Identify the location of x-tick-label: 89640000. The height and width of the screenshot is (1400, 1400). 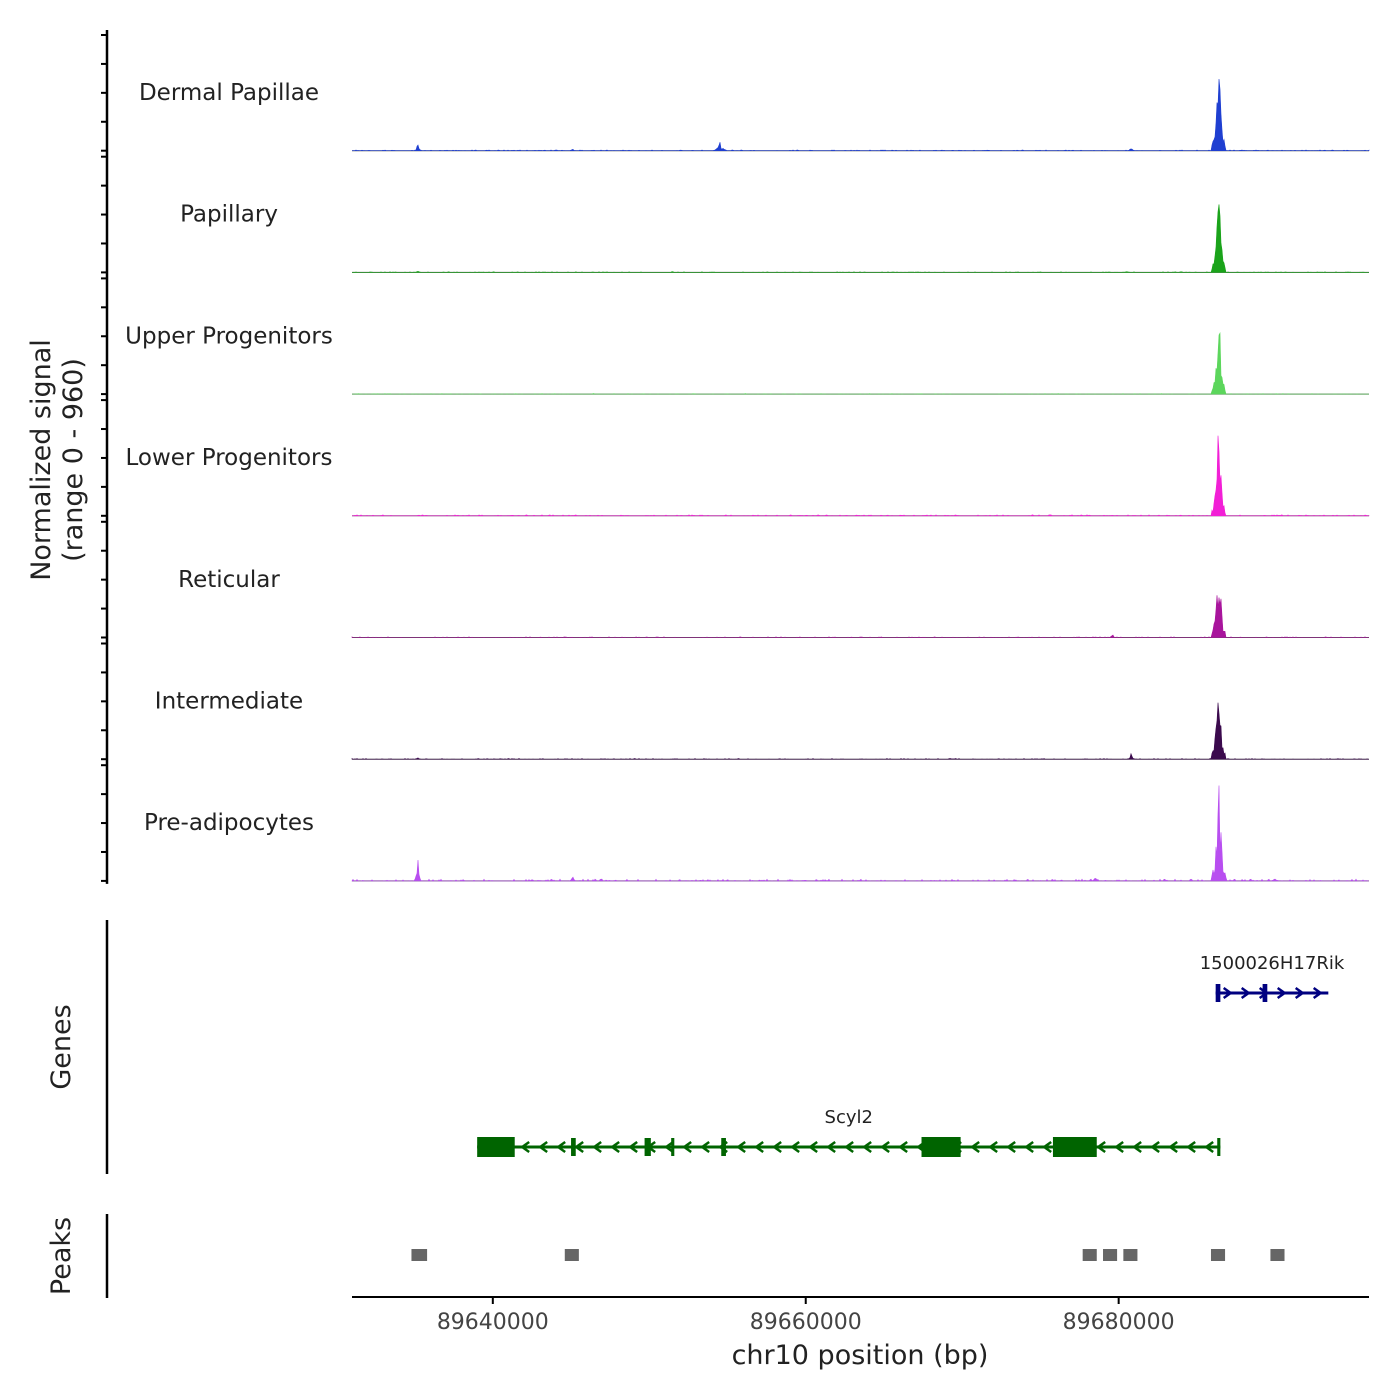
(493, 1322).